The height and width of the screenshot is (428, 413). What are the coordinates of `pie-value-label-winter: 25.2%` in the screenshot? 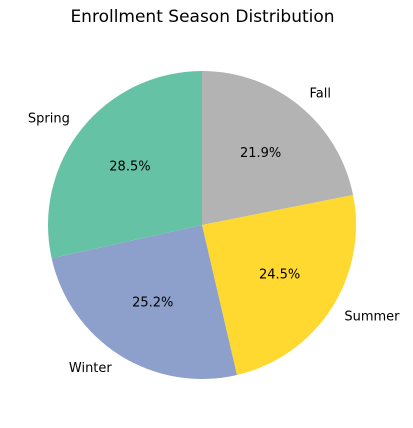 It's located at (152, 303).